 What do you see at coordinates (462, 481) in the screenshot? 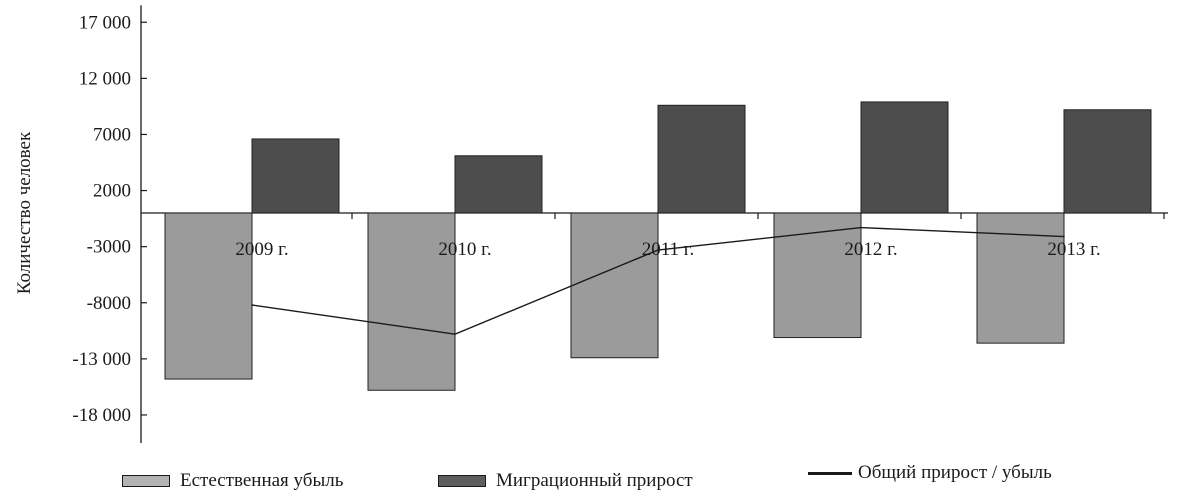
I see `legend-swatch-migration-increase` at bounding box center [462, 481].